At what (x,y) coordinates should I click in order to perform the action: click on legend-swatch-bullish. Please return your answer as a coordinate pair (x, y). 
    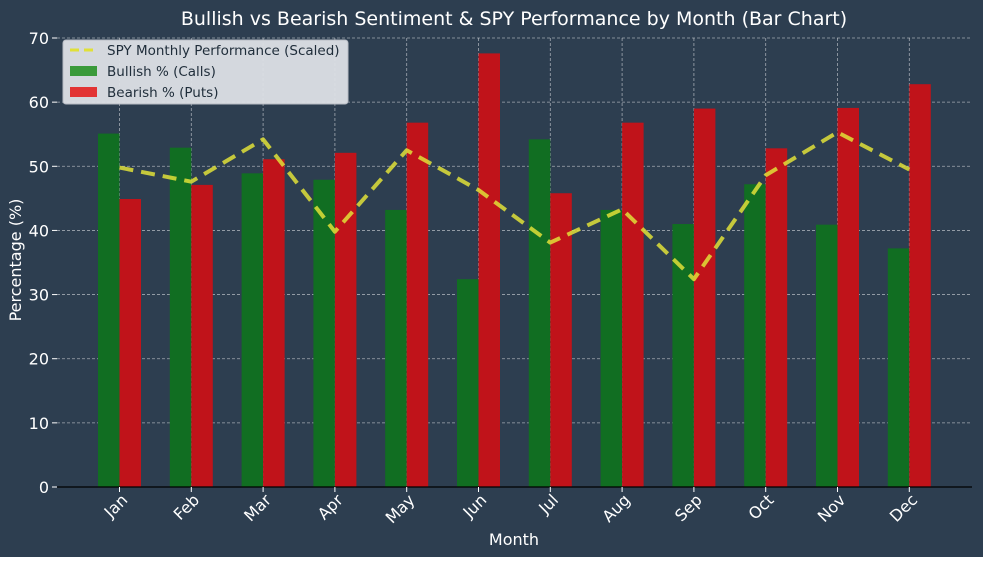
    Looking at the image, I should click on (83, 71).